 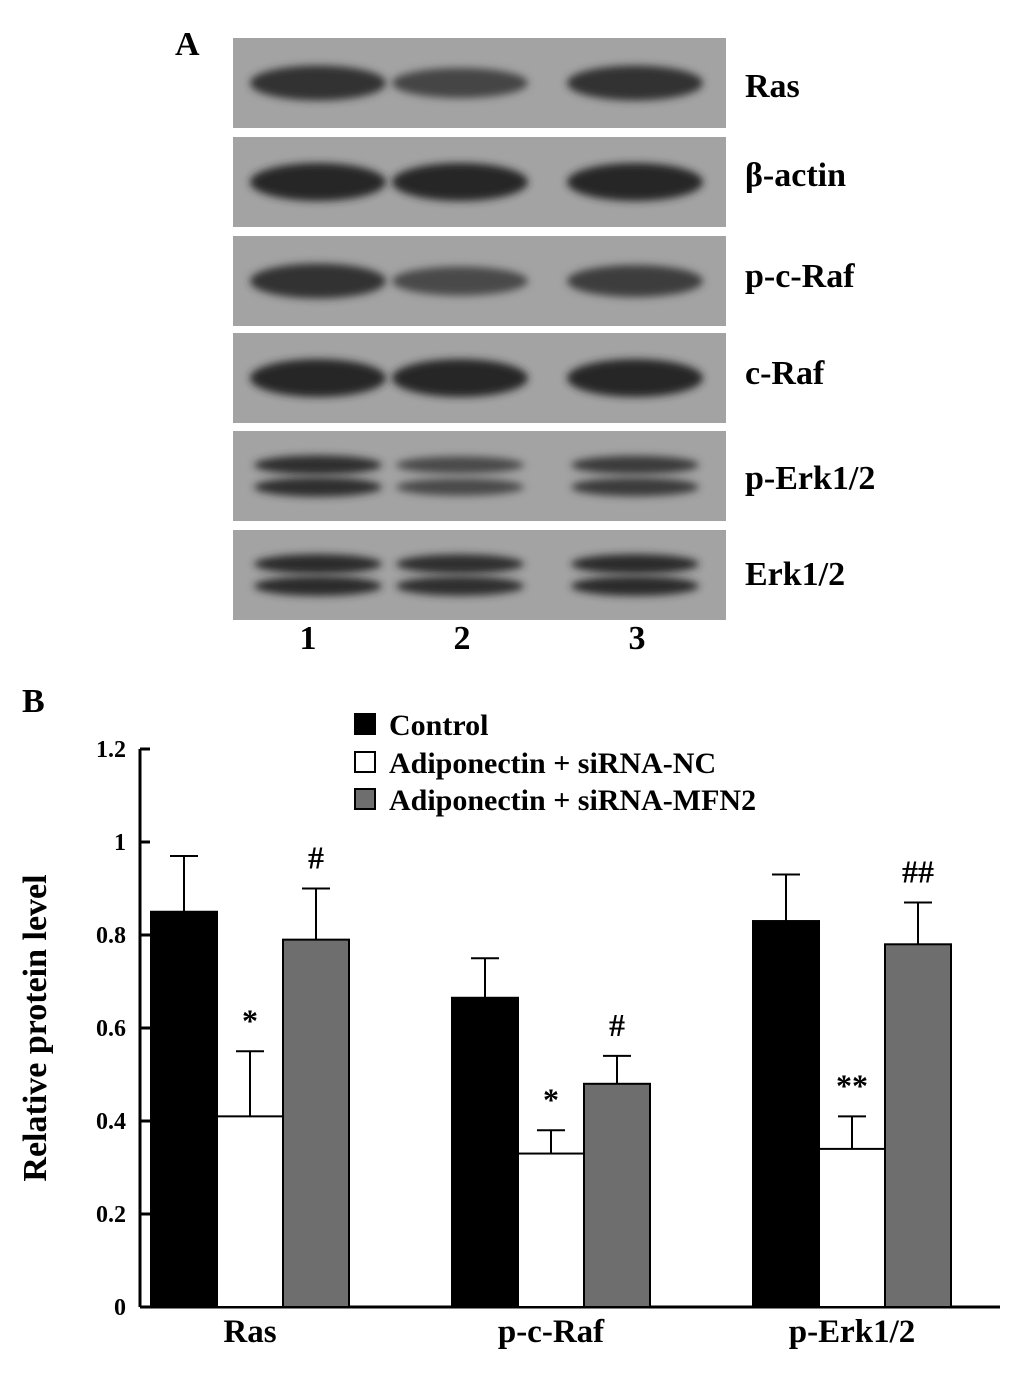 I want to click on x-category-label: Ras, so click(x=249, y=1332).